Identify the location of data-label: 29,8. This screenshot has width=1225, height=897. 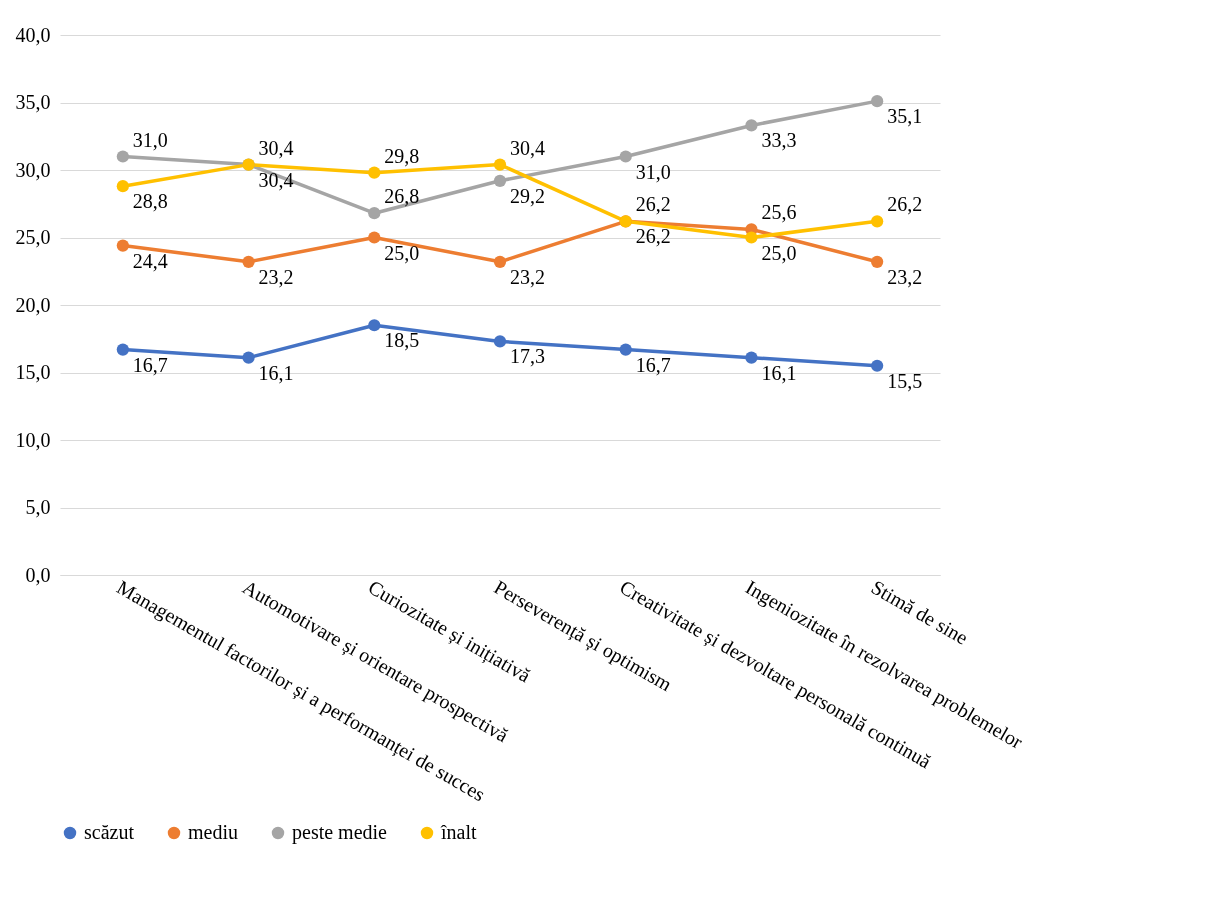
(402, 155).